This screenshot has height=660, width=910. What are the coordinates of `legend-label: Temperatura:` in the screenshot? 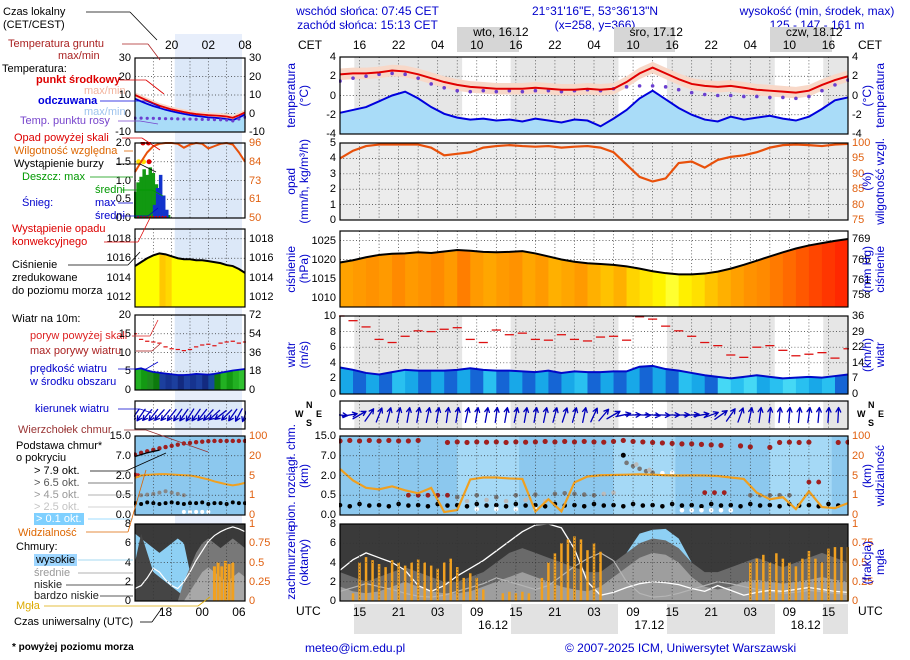 It's located at (34, 69).